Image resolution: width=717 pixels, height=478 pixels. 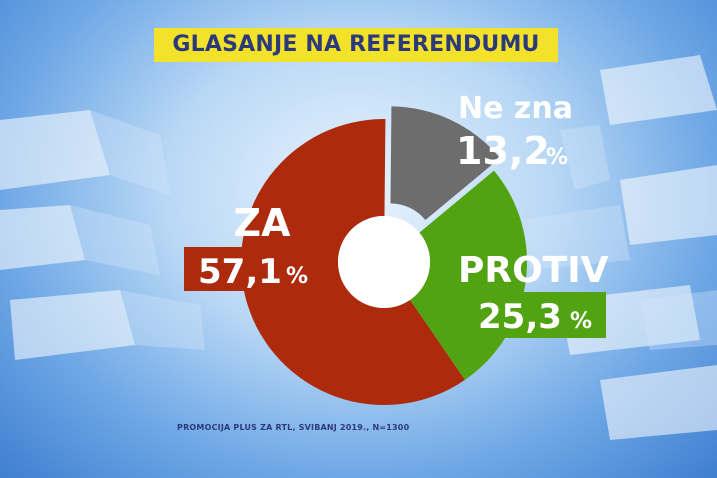 I want to click on slice-ne-zna, so click(x=445, y=163).